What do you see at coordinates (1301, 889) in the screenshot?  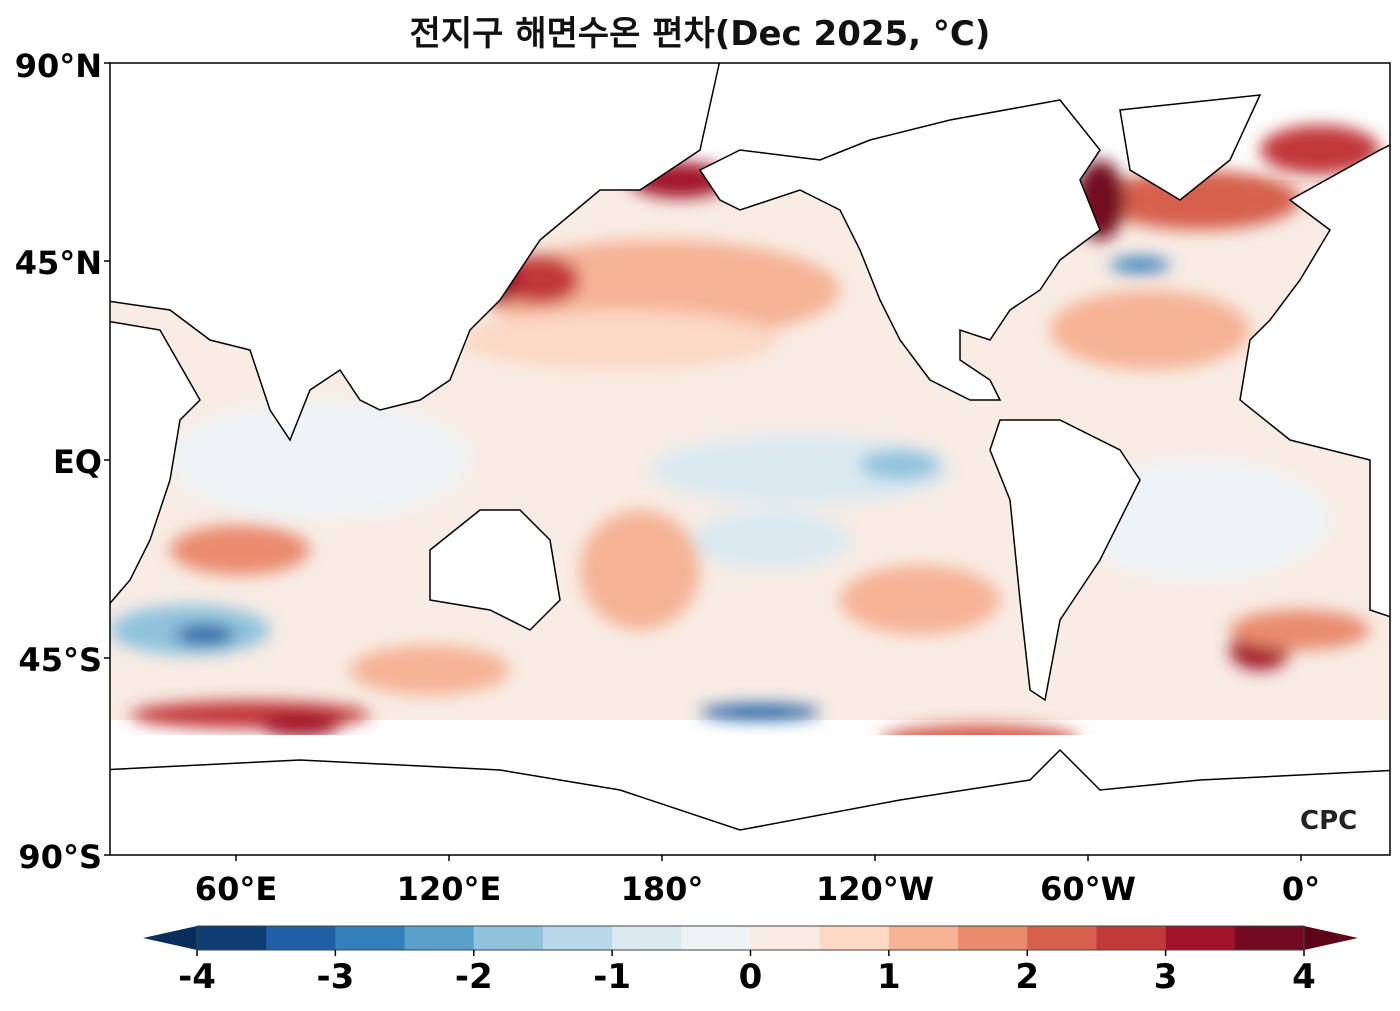 I see `lon-label: 0°` at bounding box center [1301, 889].